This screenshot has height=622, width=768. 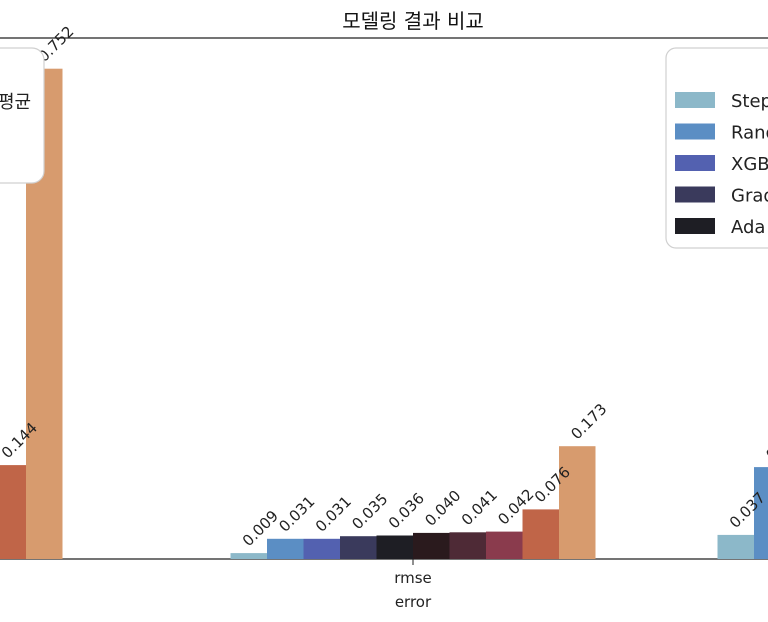 What do you see at coordinates (748, 227) in the screenshot?
I see `legend-label-4: Ada` at bounding box center [748, 227].